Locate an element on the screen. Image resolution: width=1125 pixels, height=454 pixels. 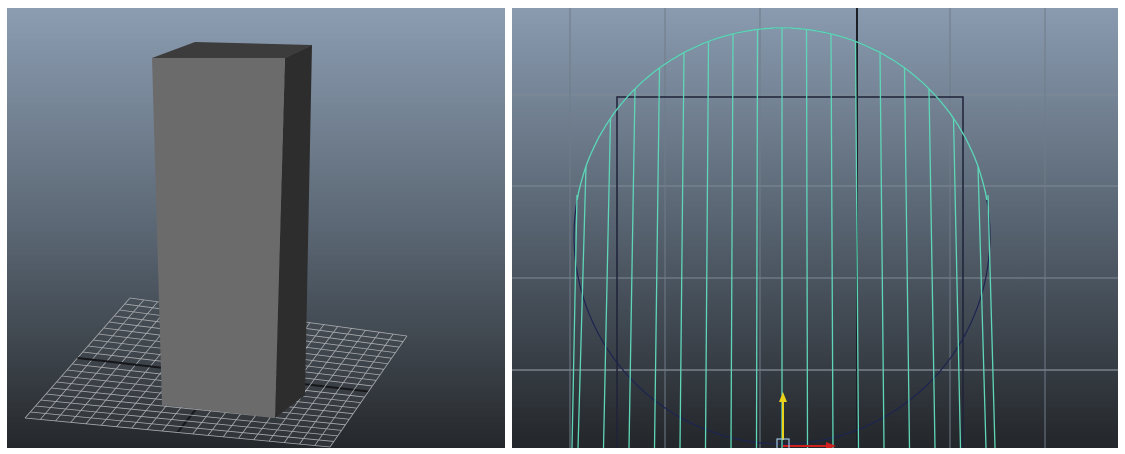
move-center-handle is located at coordinates (783, 444).